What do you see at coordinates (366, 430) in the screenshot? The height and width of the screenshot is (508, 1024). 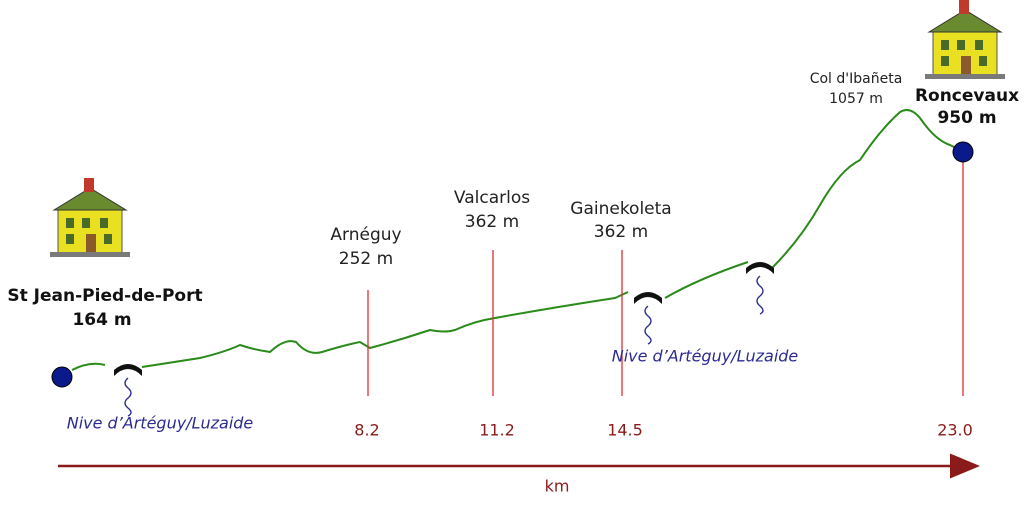 I see `km-label: 8.2` at bounding box center [366, 430].